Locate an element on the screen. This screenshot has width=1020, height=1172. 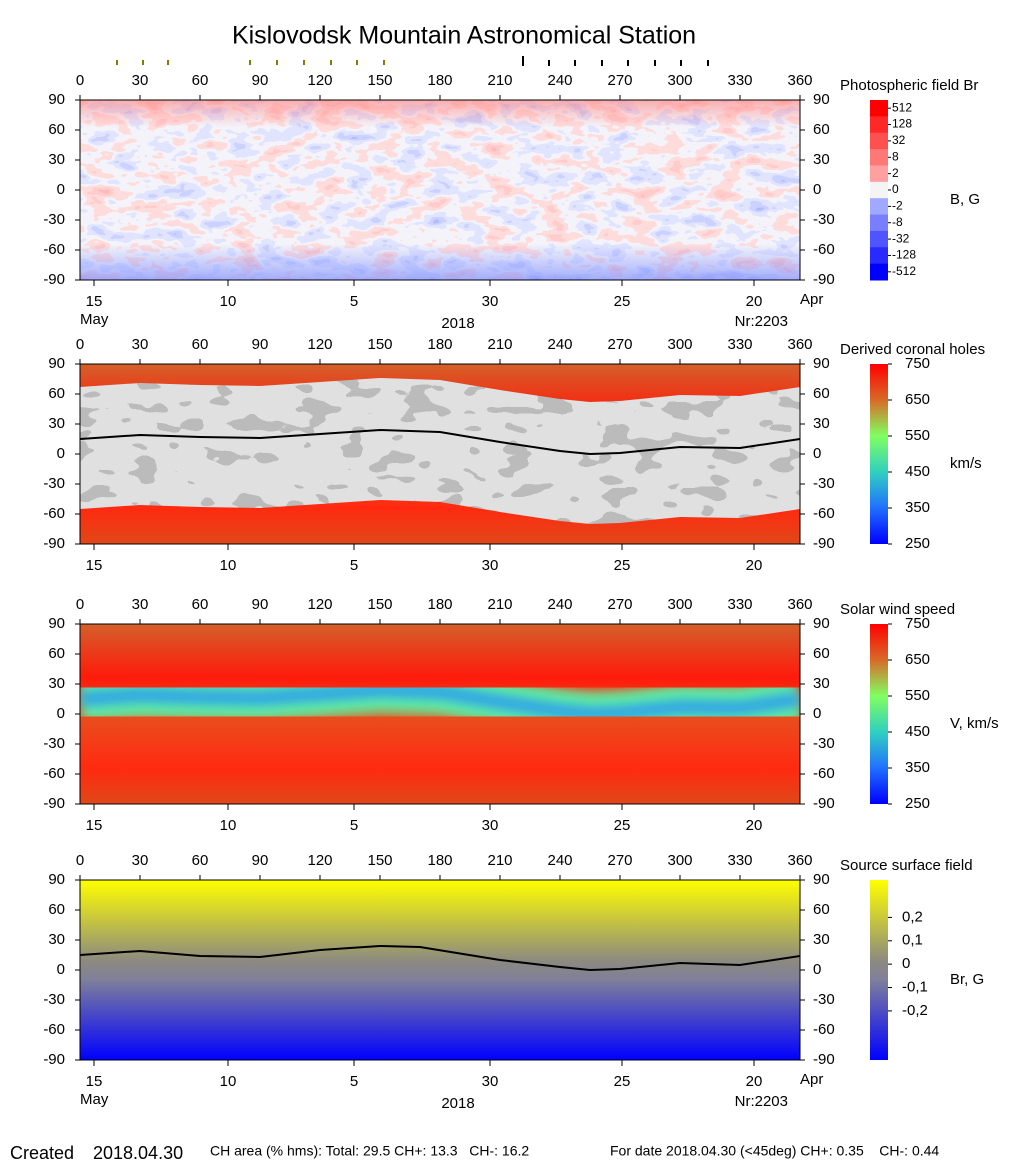
date-label: May is located at coordinates (94, 1099).